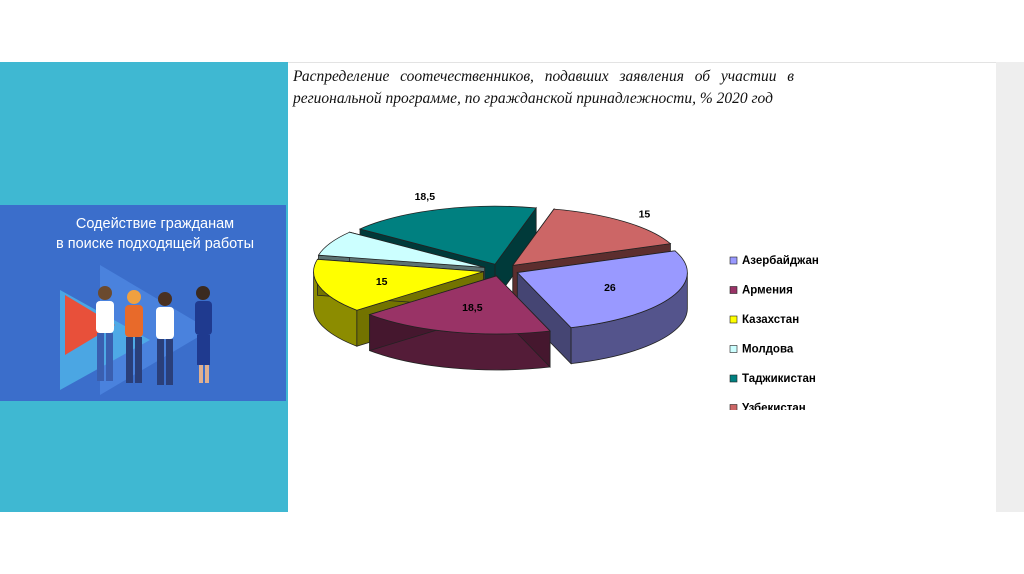  What do you see at coordinates (610, 288) in the screenshot?
I see `data-label: 26` at bounding box center [610, 288].